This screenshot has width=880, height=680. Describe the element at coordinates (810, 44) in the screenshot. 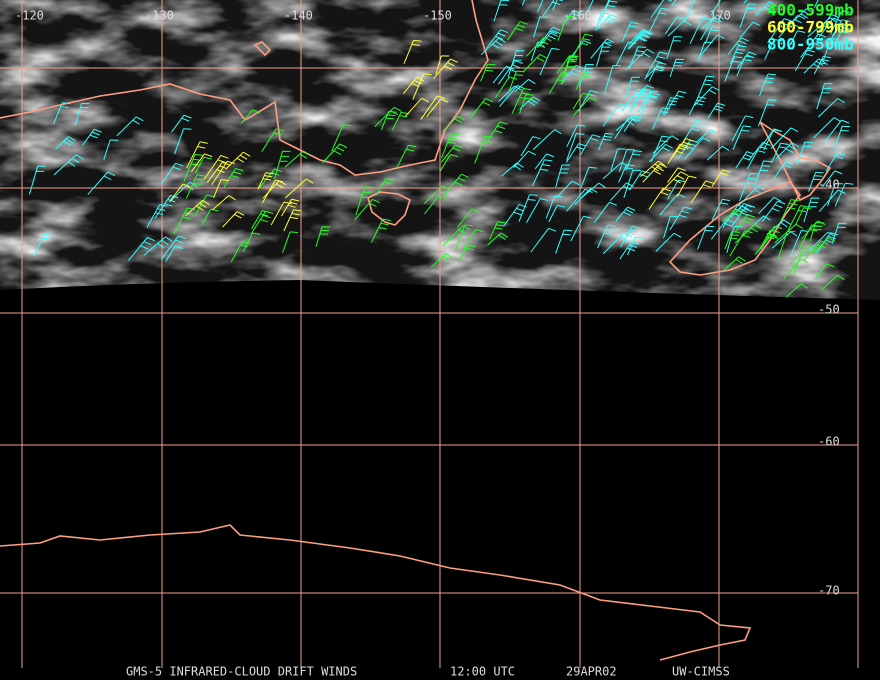

I see `legend-entry: 800-950mb` at that location.